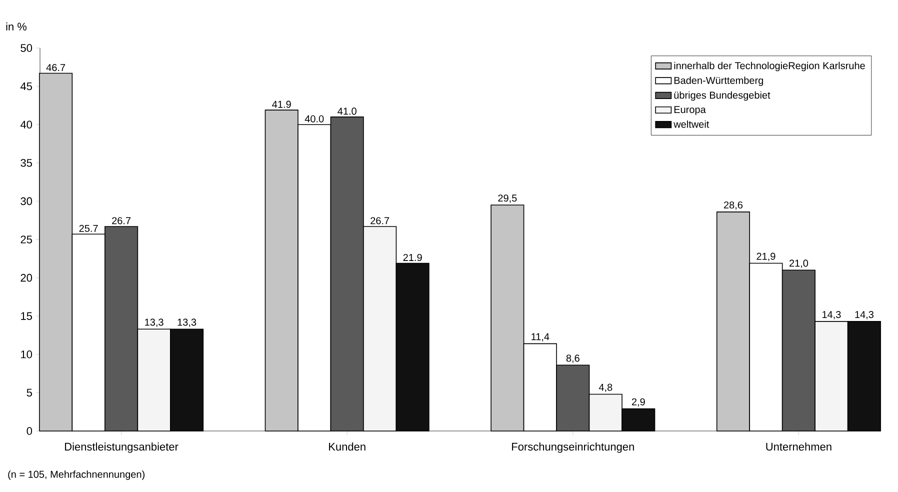 The height and width of the screenshot is (492, 898). Describe the element at coordinates (766, 257) in the screenshot. I see `data-label: 21,9` at that location.